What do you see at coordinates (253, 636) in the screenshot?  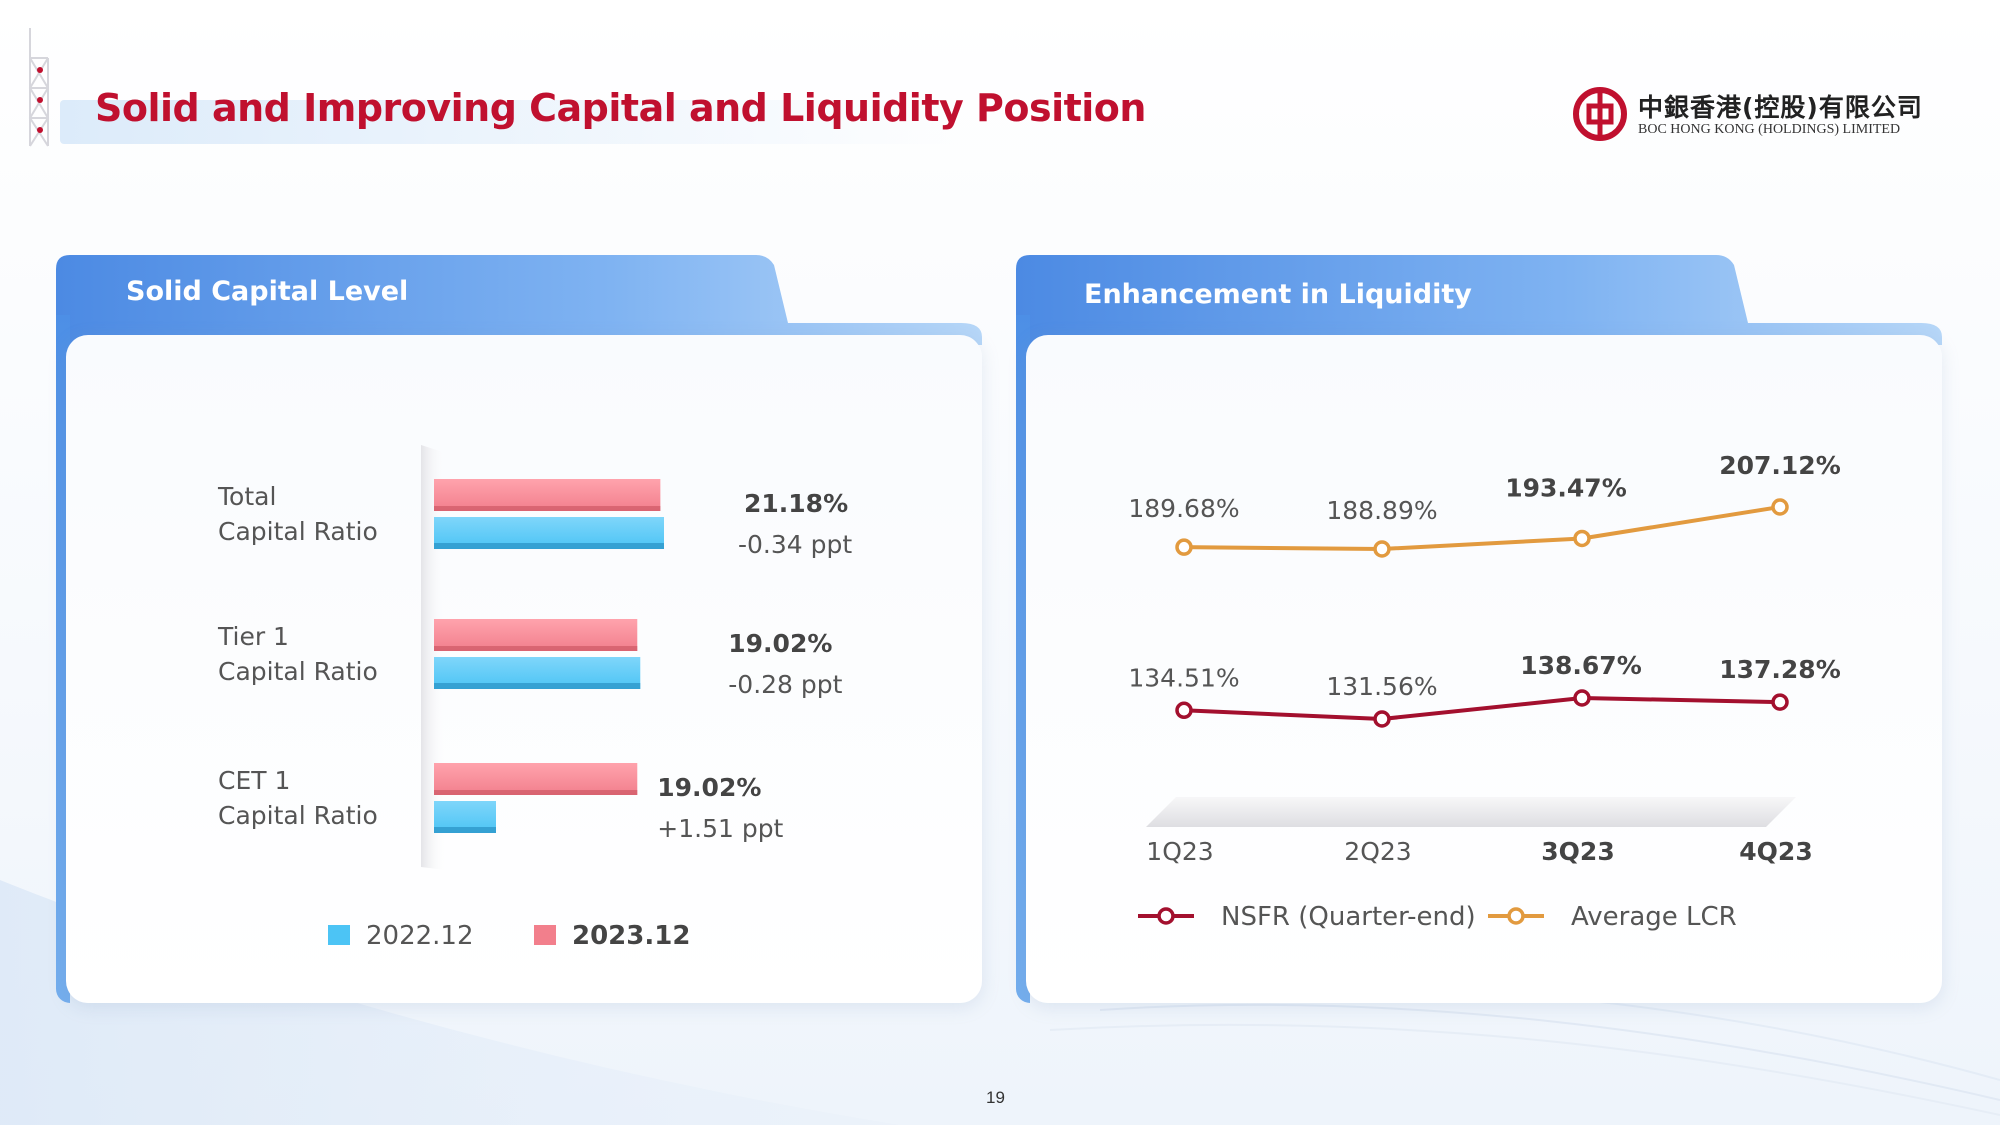 I see `category-label-line1: Tier 1` at bounding box center [253, 636].